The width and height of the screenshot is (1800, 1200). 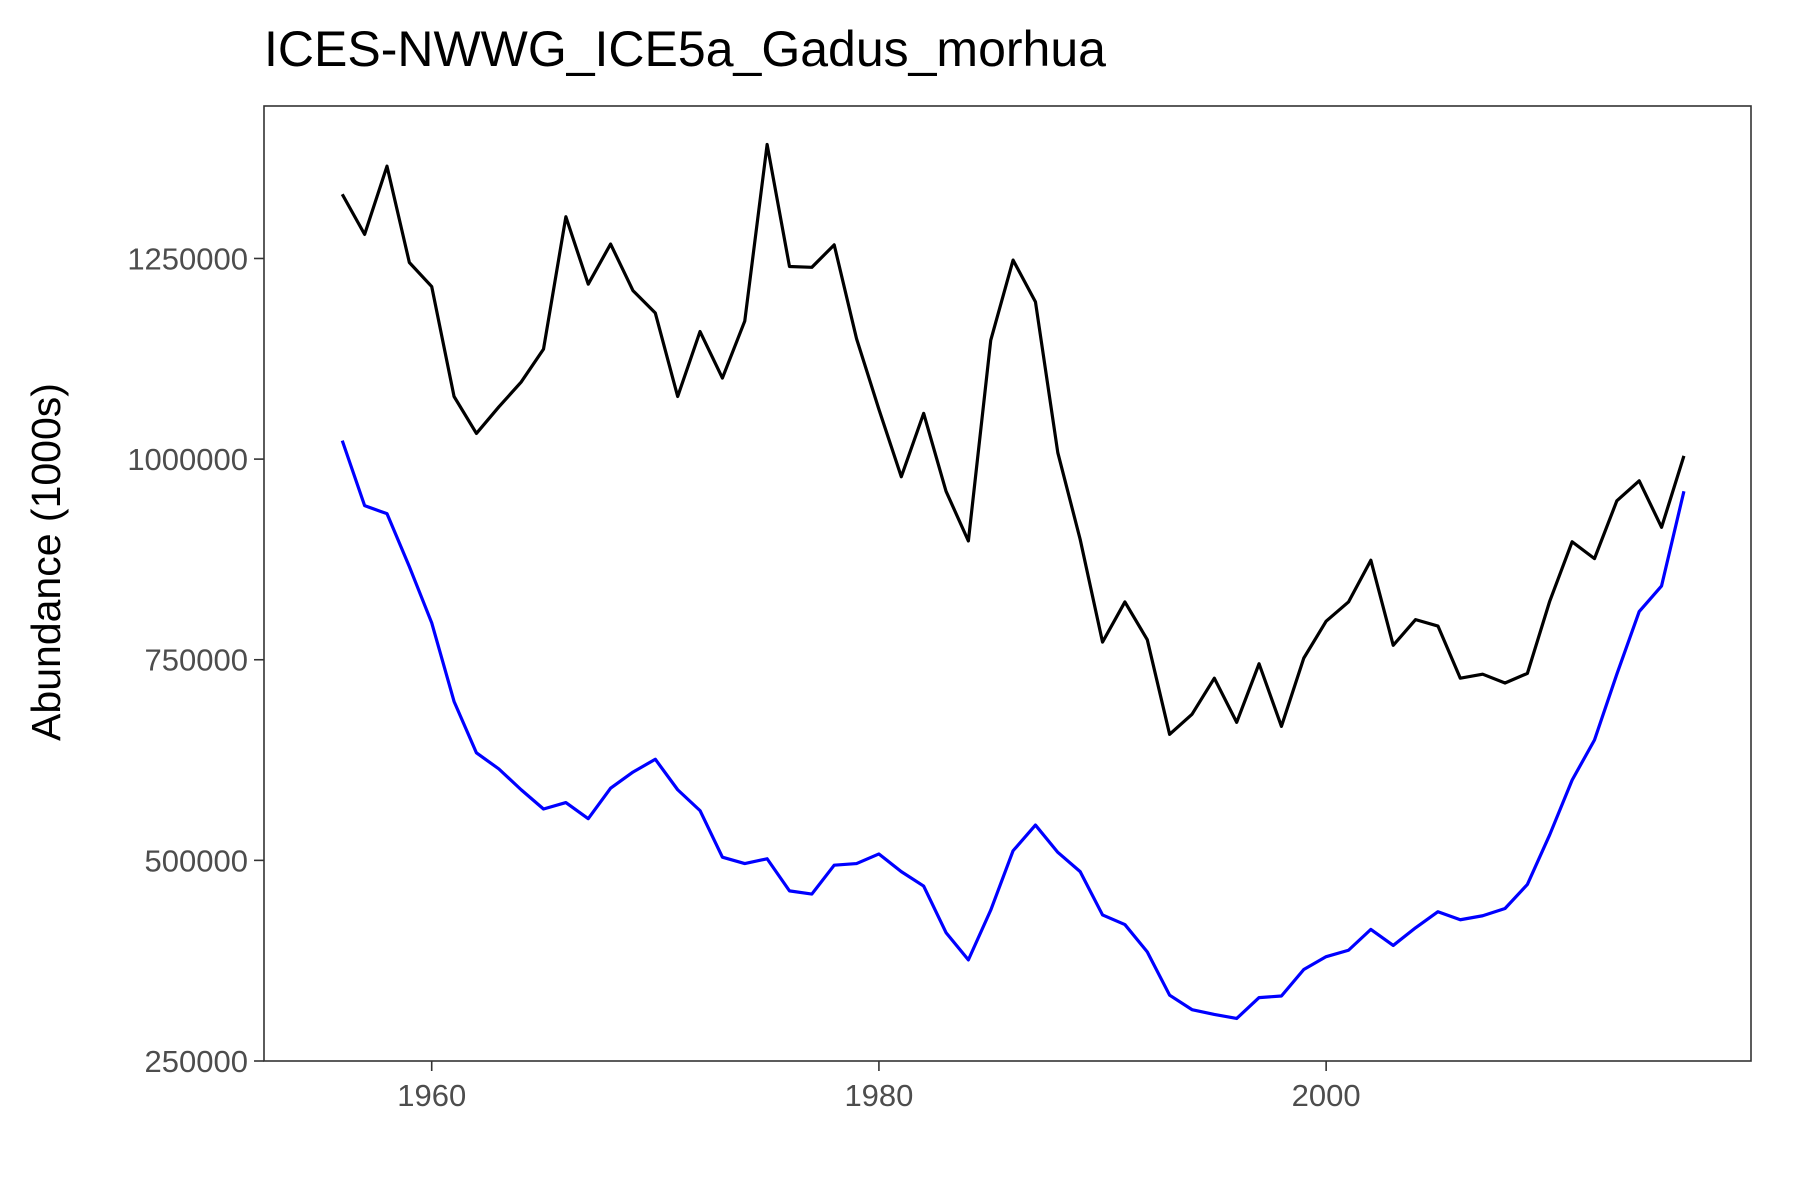 What do you see at coordinates (431, 1095) in the screenshot?
I see `x-tick-label: 1960` at bounding box center [431, 1095].